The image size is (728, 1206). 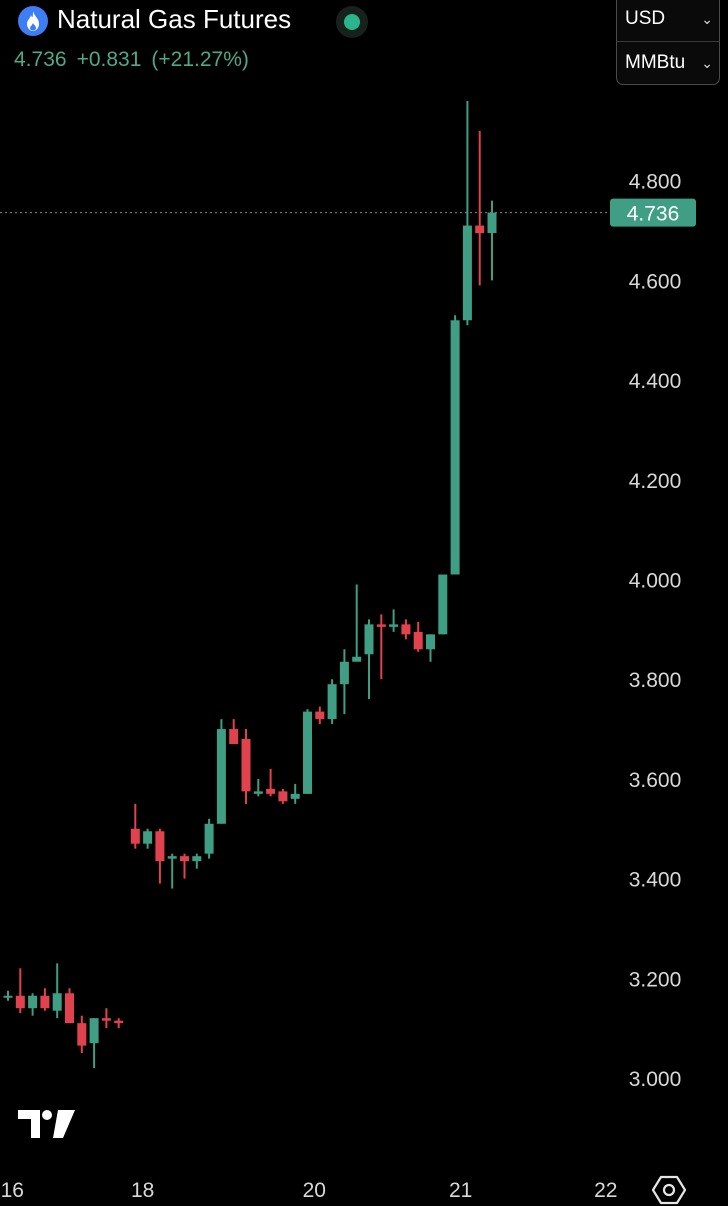 I want to click on price-change: +0.831, so click(x=109, y=59).